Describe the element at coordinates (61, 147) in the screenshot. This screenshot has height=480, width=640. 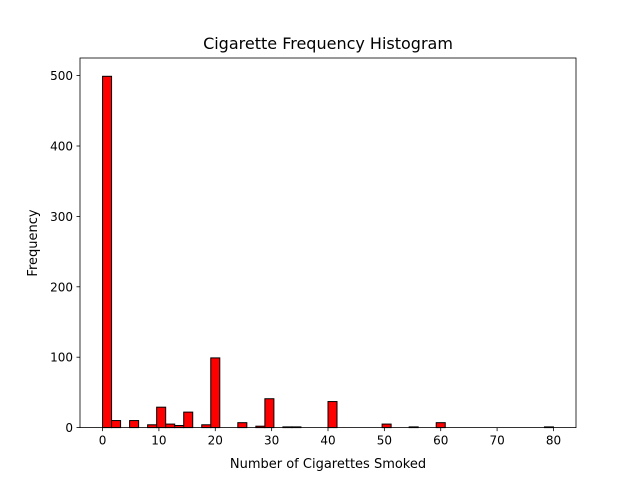
I see `y-tick-label: 400` at that location.